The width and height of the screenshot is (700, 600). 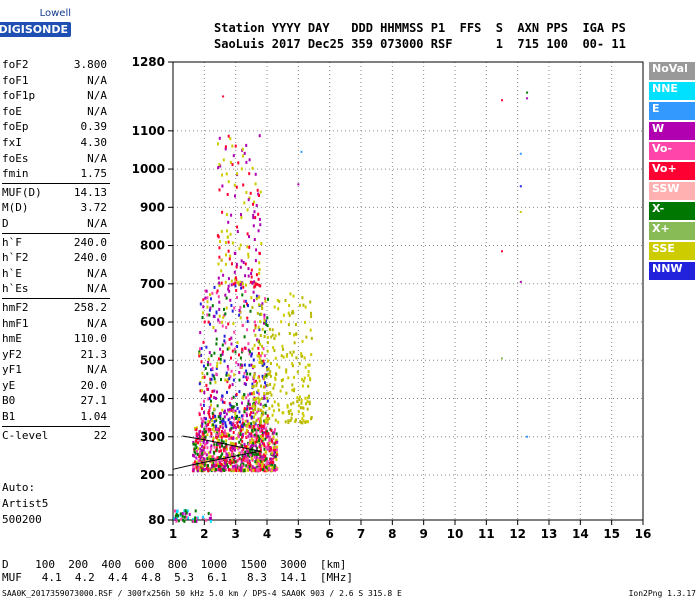 I want to click on legend-item: SSE, so click(x=672, y=251).